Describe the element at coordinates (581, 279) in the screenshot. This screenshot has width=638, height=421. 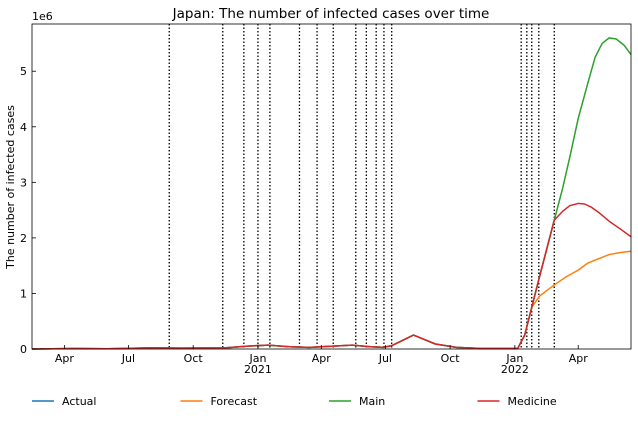
I see `series-line-forecast` at that location.